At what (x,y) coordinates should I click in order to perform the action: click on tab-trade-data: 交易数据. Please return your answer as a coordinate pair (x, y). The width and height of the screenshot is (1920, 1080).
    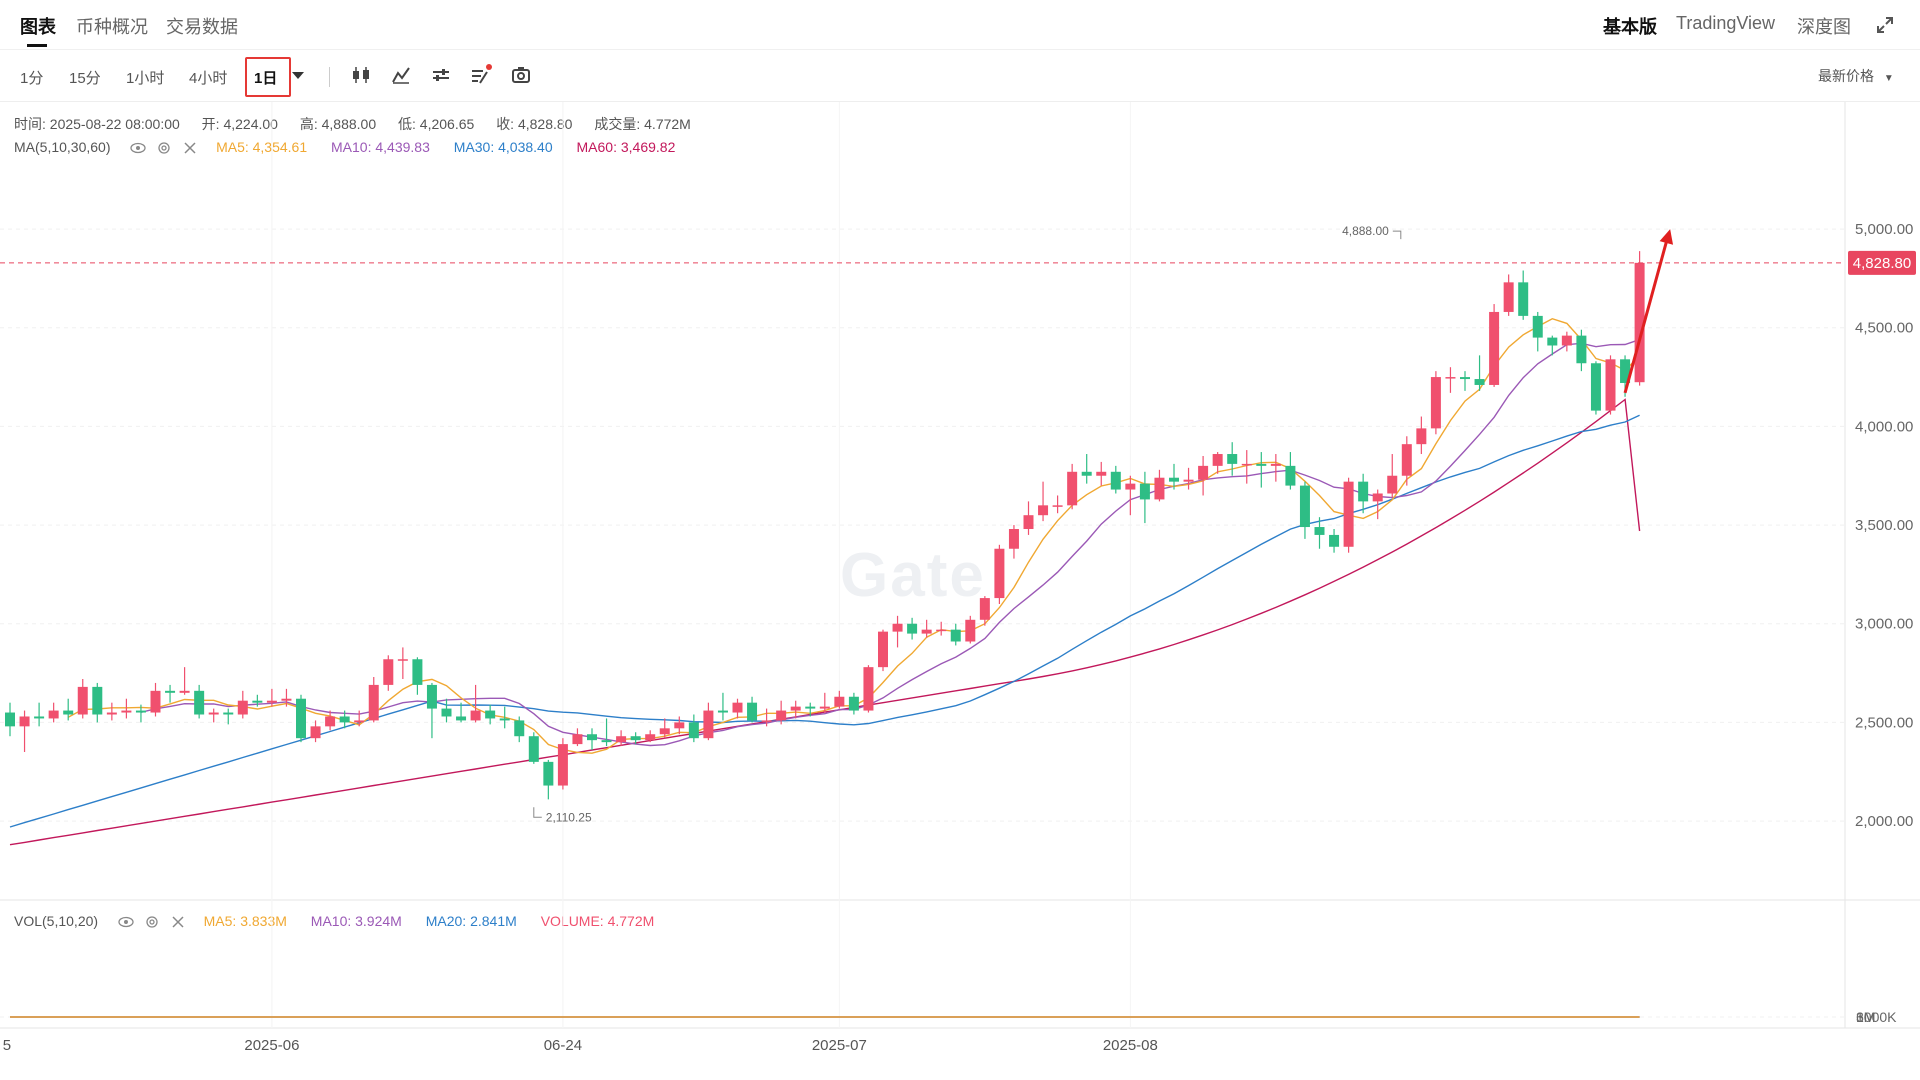
    Looking at the image, I should click on (202, 27).